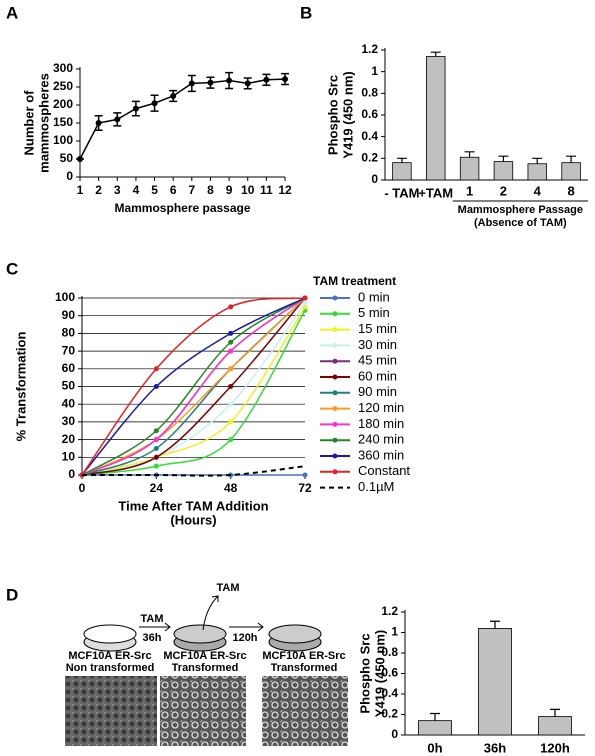 The width and height of the screenshot is (595, 756). I want to click on x-tick-label: 7, so click(191, 190).